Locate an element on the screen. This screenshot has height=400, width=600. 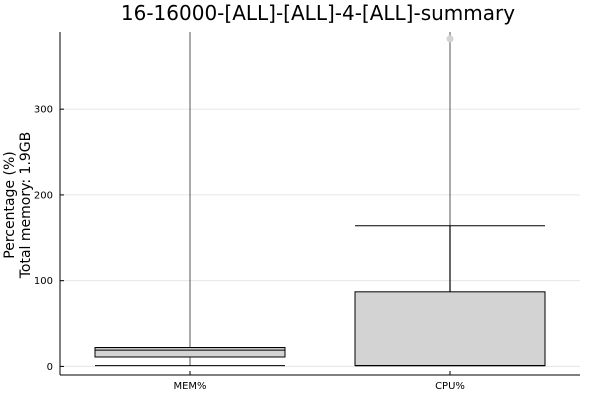
y-axis-sublabel: Total memory: 1.9GB is located at coordinates (26, 206).